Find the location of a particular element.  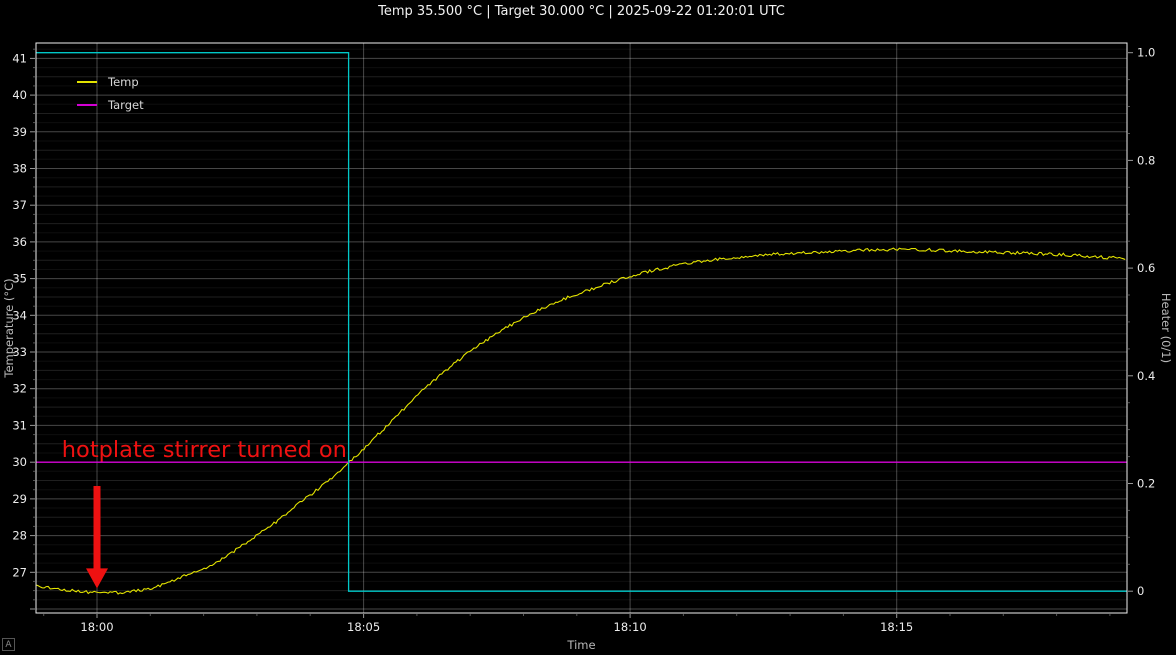

y-left-tick-label: 31 is located at coordinates (19, 425).